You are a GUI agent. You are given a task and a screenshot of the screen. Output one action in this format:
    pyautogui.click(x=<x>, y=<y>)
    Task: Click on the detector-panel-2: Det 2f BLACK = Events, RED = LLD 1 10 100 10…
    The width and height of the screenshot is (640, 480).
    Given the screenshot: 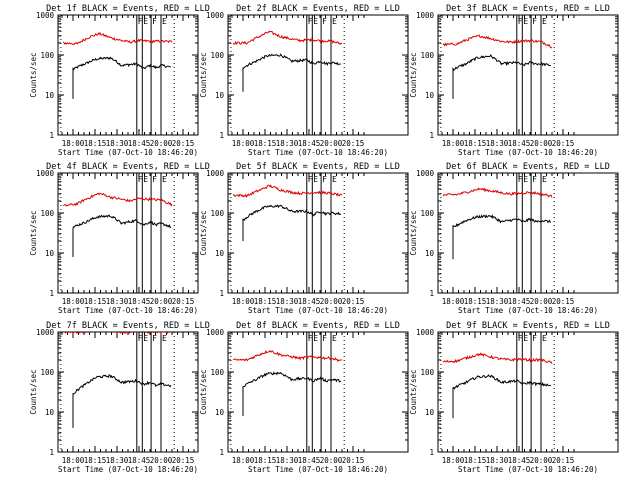 What is the action you would take?
    pyautogui.click(x=304, y=80)
    